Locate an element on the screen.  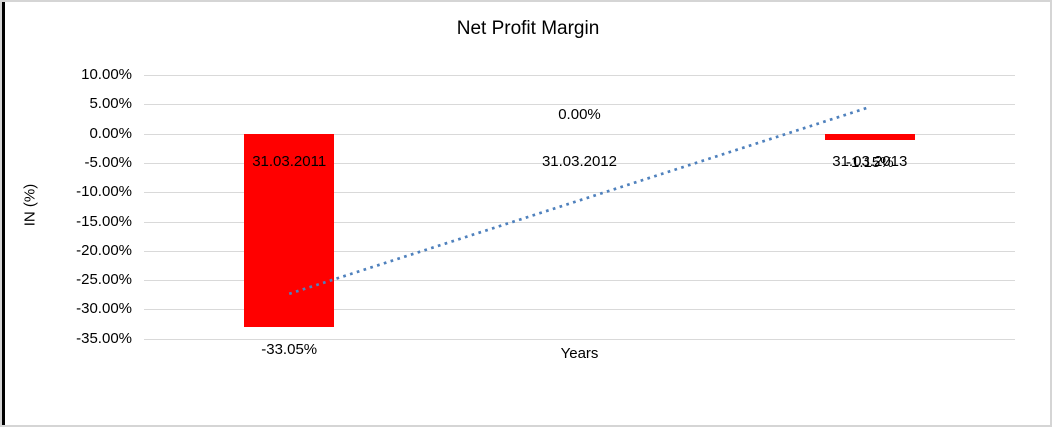
y-tick-label: -15.00% is located at coordinates (104, 221).